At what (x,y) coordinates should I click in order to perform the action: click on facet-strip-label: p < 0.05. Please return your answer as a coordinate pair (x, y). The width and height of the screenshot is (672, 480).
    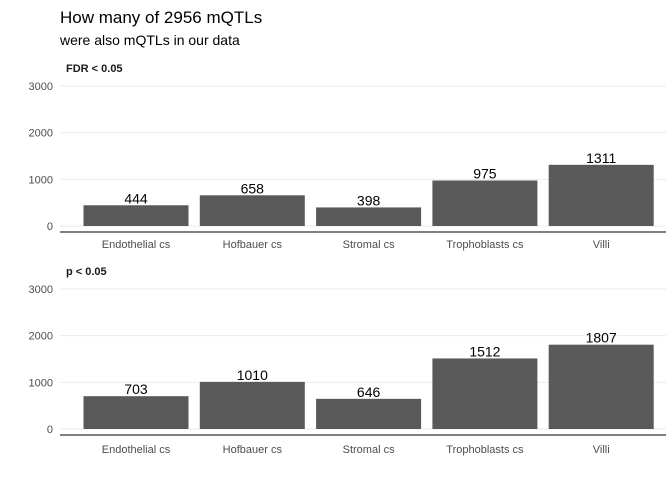
    Looking at the image, I should click on (86, 272).